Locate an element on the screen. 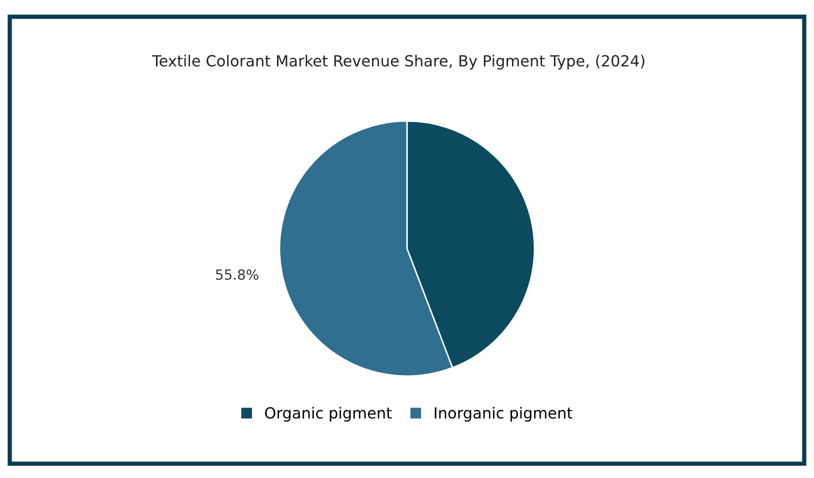  legend-label: Inorganic pigment is located at coordinates (503, 414).